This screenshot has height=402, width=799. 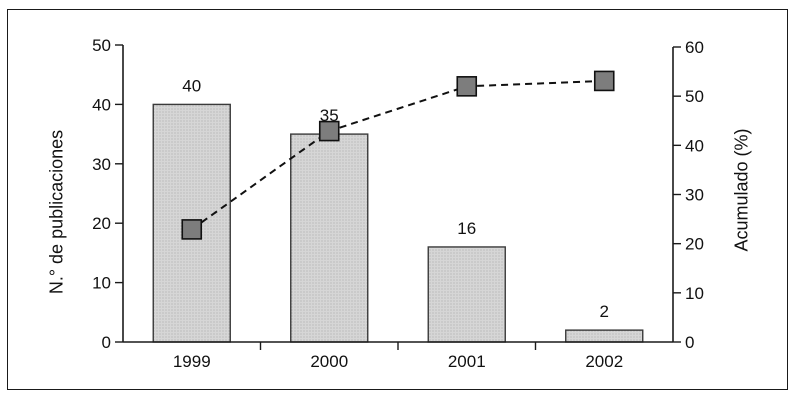 I want to click on right-axis-ticklabel-40: 40, so click(x=694, y=145).